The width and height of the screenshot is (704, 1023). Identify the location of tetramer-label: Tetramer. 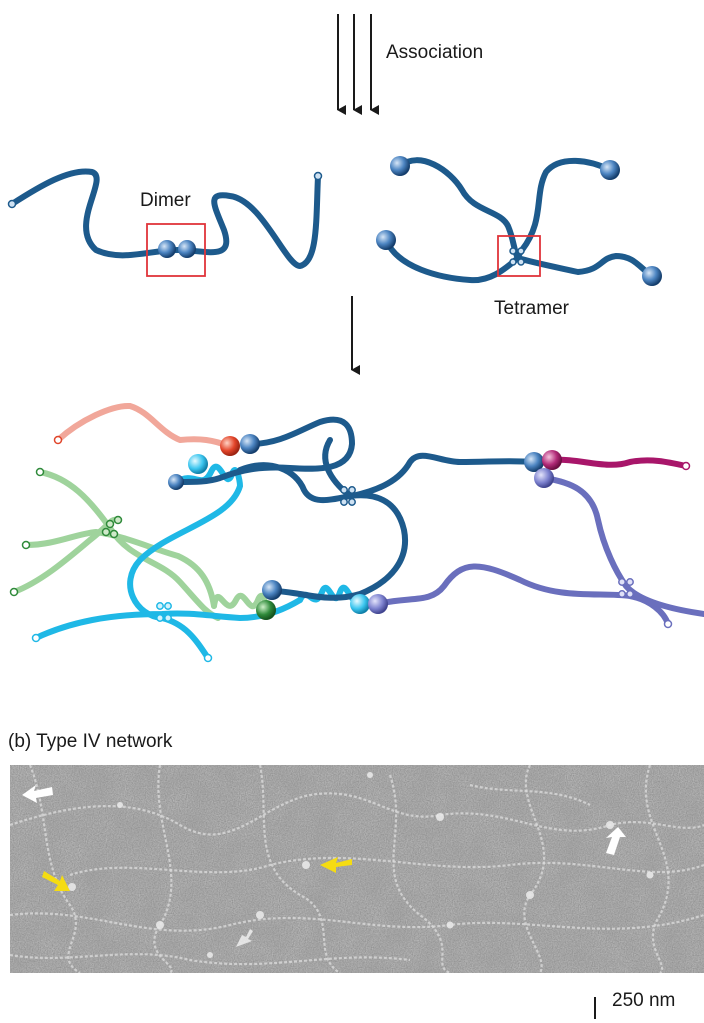
(532, 308).